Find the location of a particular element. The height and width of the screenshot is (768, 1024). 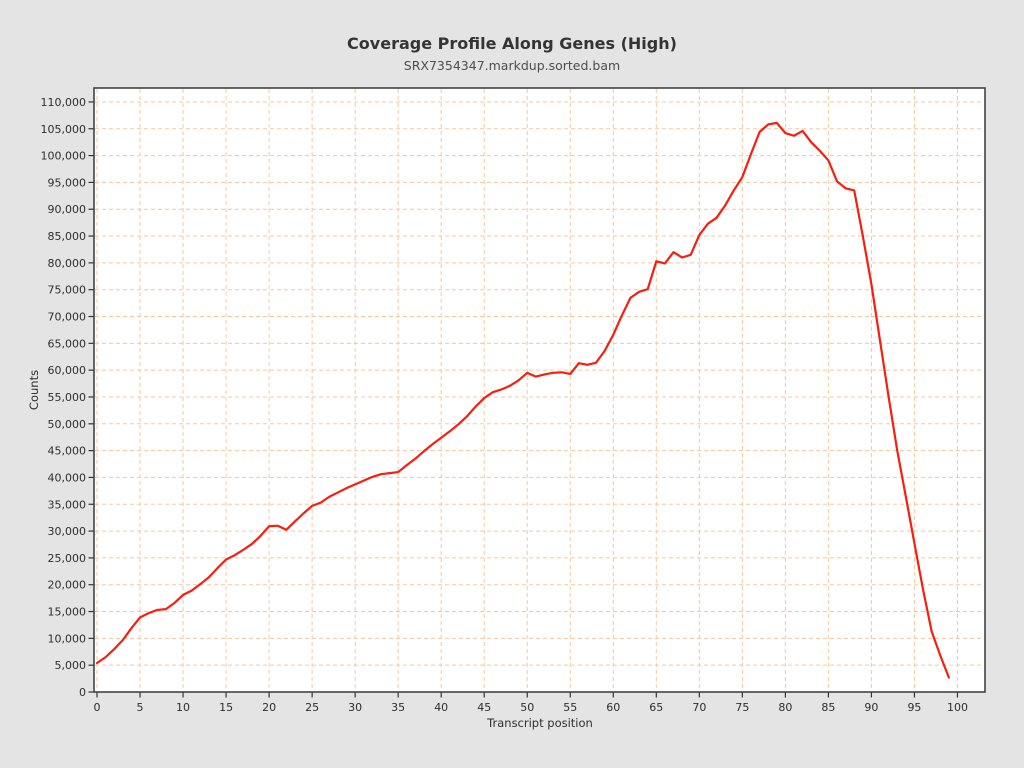

svg-text: 15 is located at coordinates (226, 707).